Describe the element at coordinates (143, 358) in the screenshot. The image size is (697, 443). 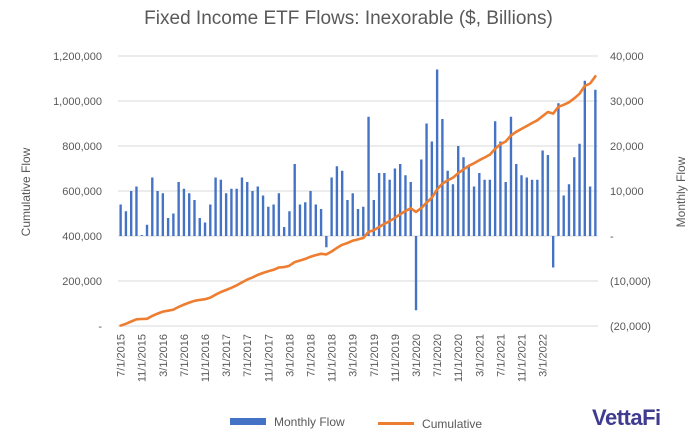
I see `x-tick-label: 11/1/2015` at that location.